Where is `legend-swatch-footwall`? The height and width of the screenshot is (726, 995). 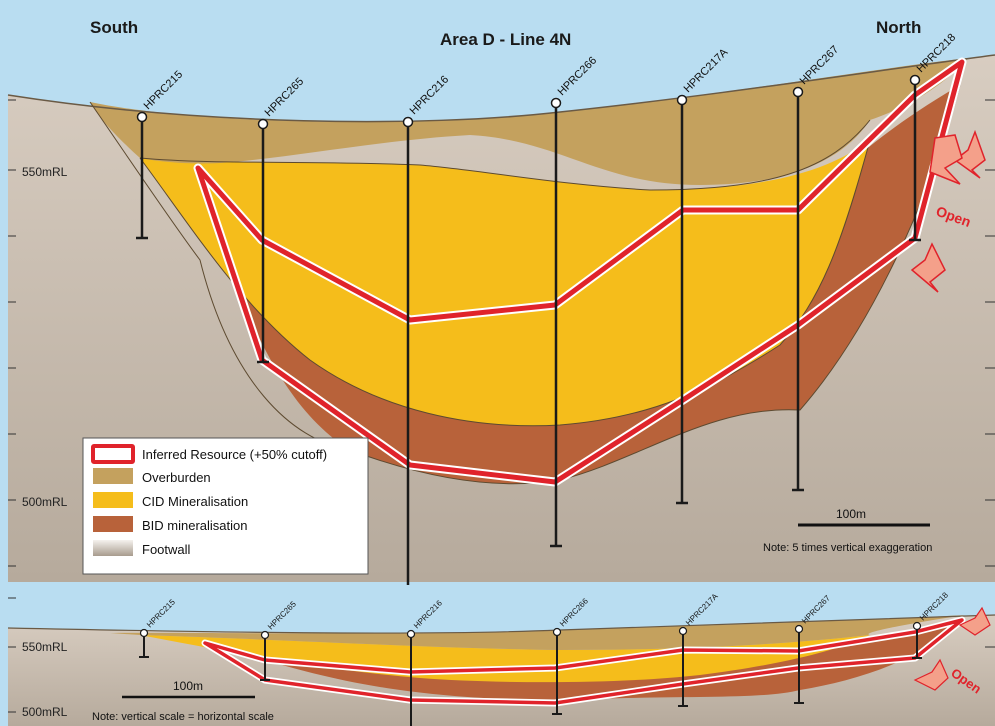
legend-swatch-footwall is located at coordinates (113, 548).